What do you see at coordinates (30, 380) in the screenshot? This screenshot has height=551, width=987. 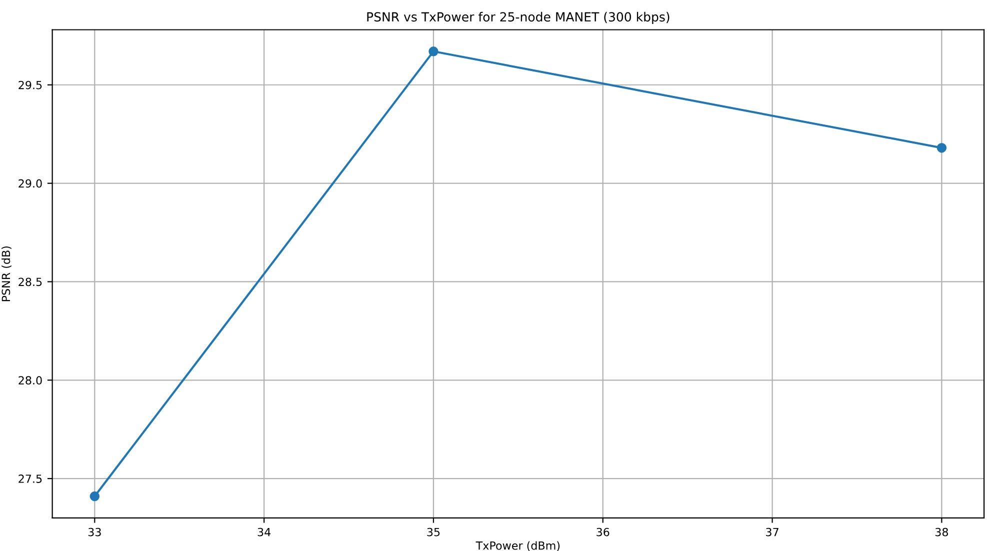 I see `y-tick-label: 28.0` at bounding box center [30, 380].